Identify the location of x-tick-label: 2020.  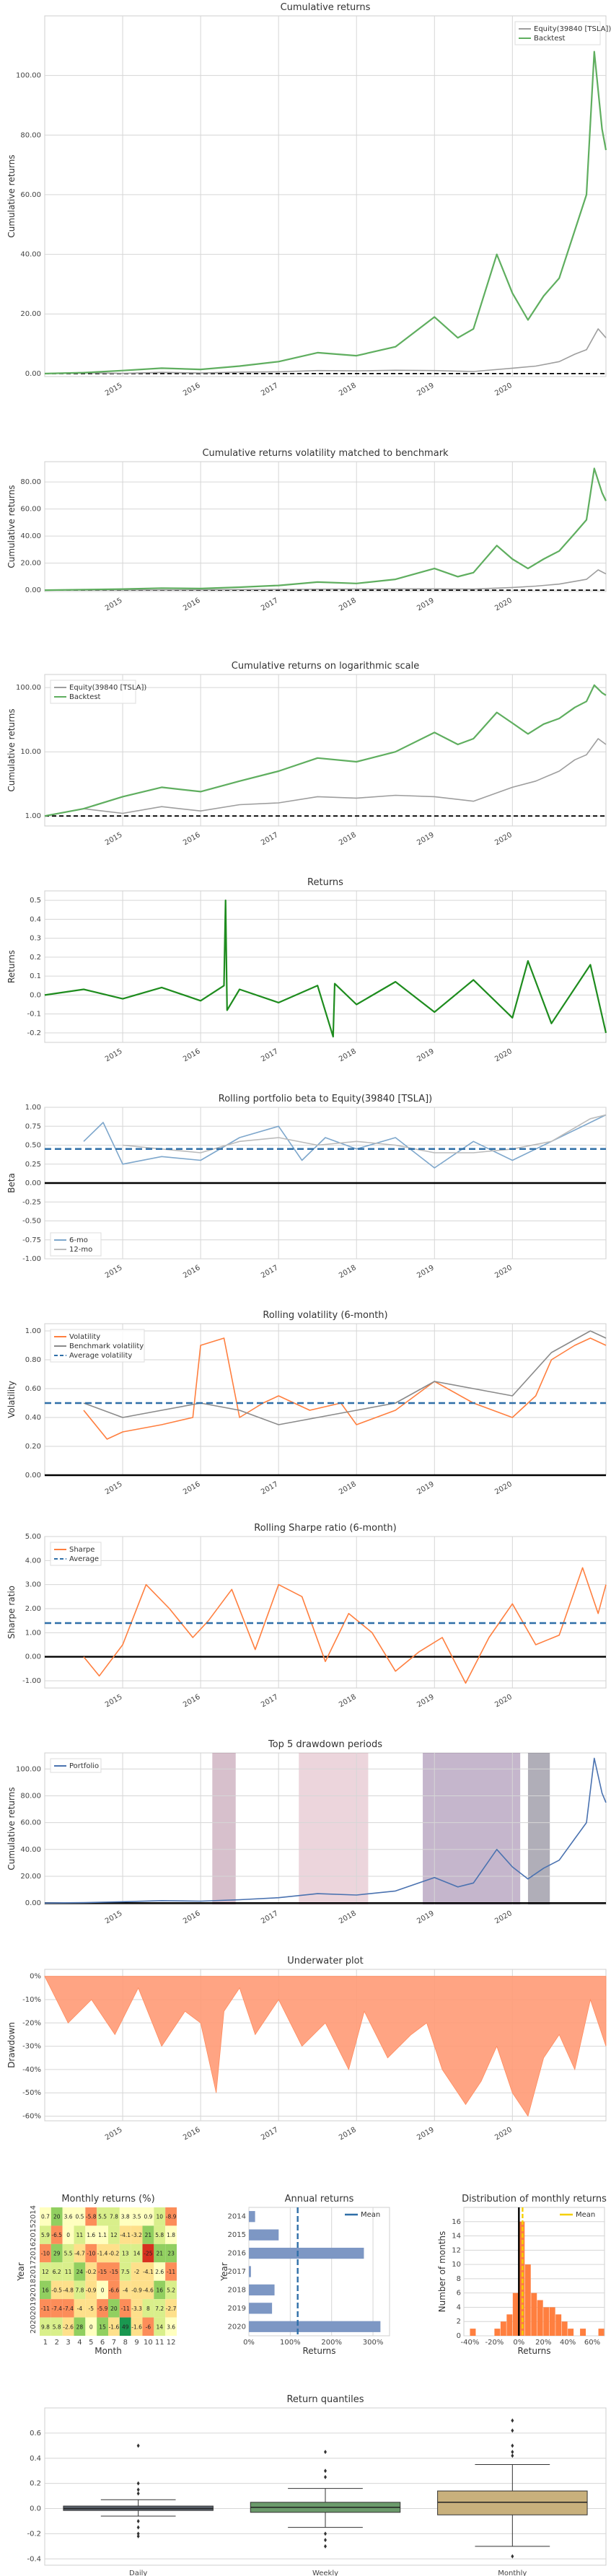
(504, 1272).